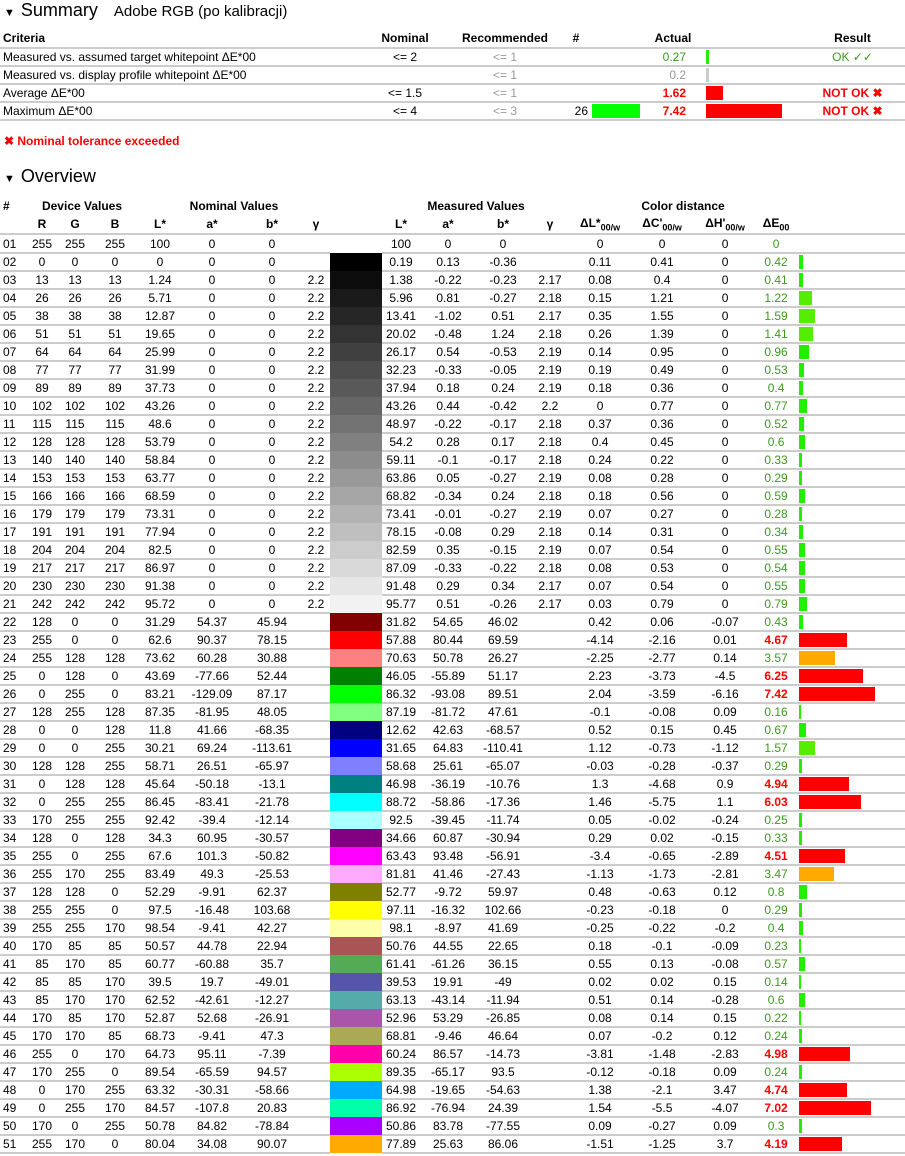 The image size is (905, 1156). What do you see at coordinates (212, 730) in the screenshot?
I see `nominal-a: 41.66` at bounding box center [212, 730].